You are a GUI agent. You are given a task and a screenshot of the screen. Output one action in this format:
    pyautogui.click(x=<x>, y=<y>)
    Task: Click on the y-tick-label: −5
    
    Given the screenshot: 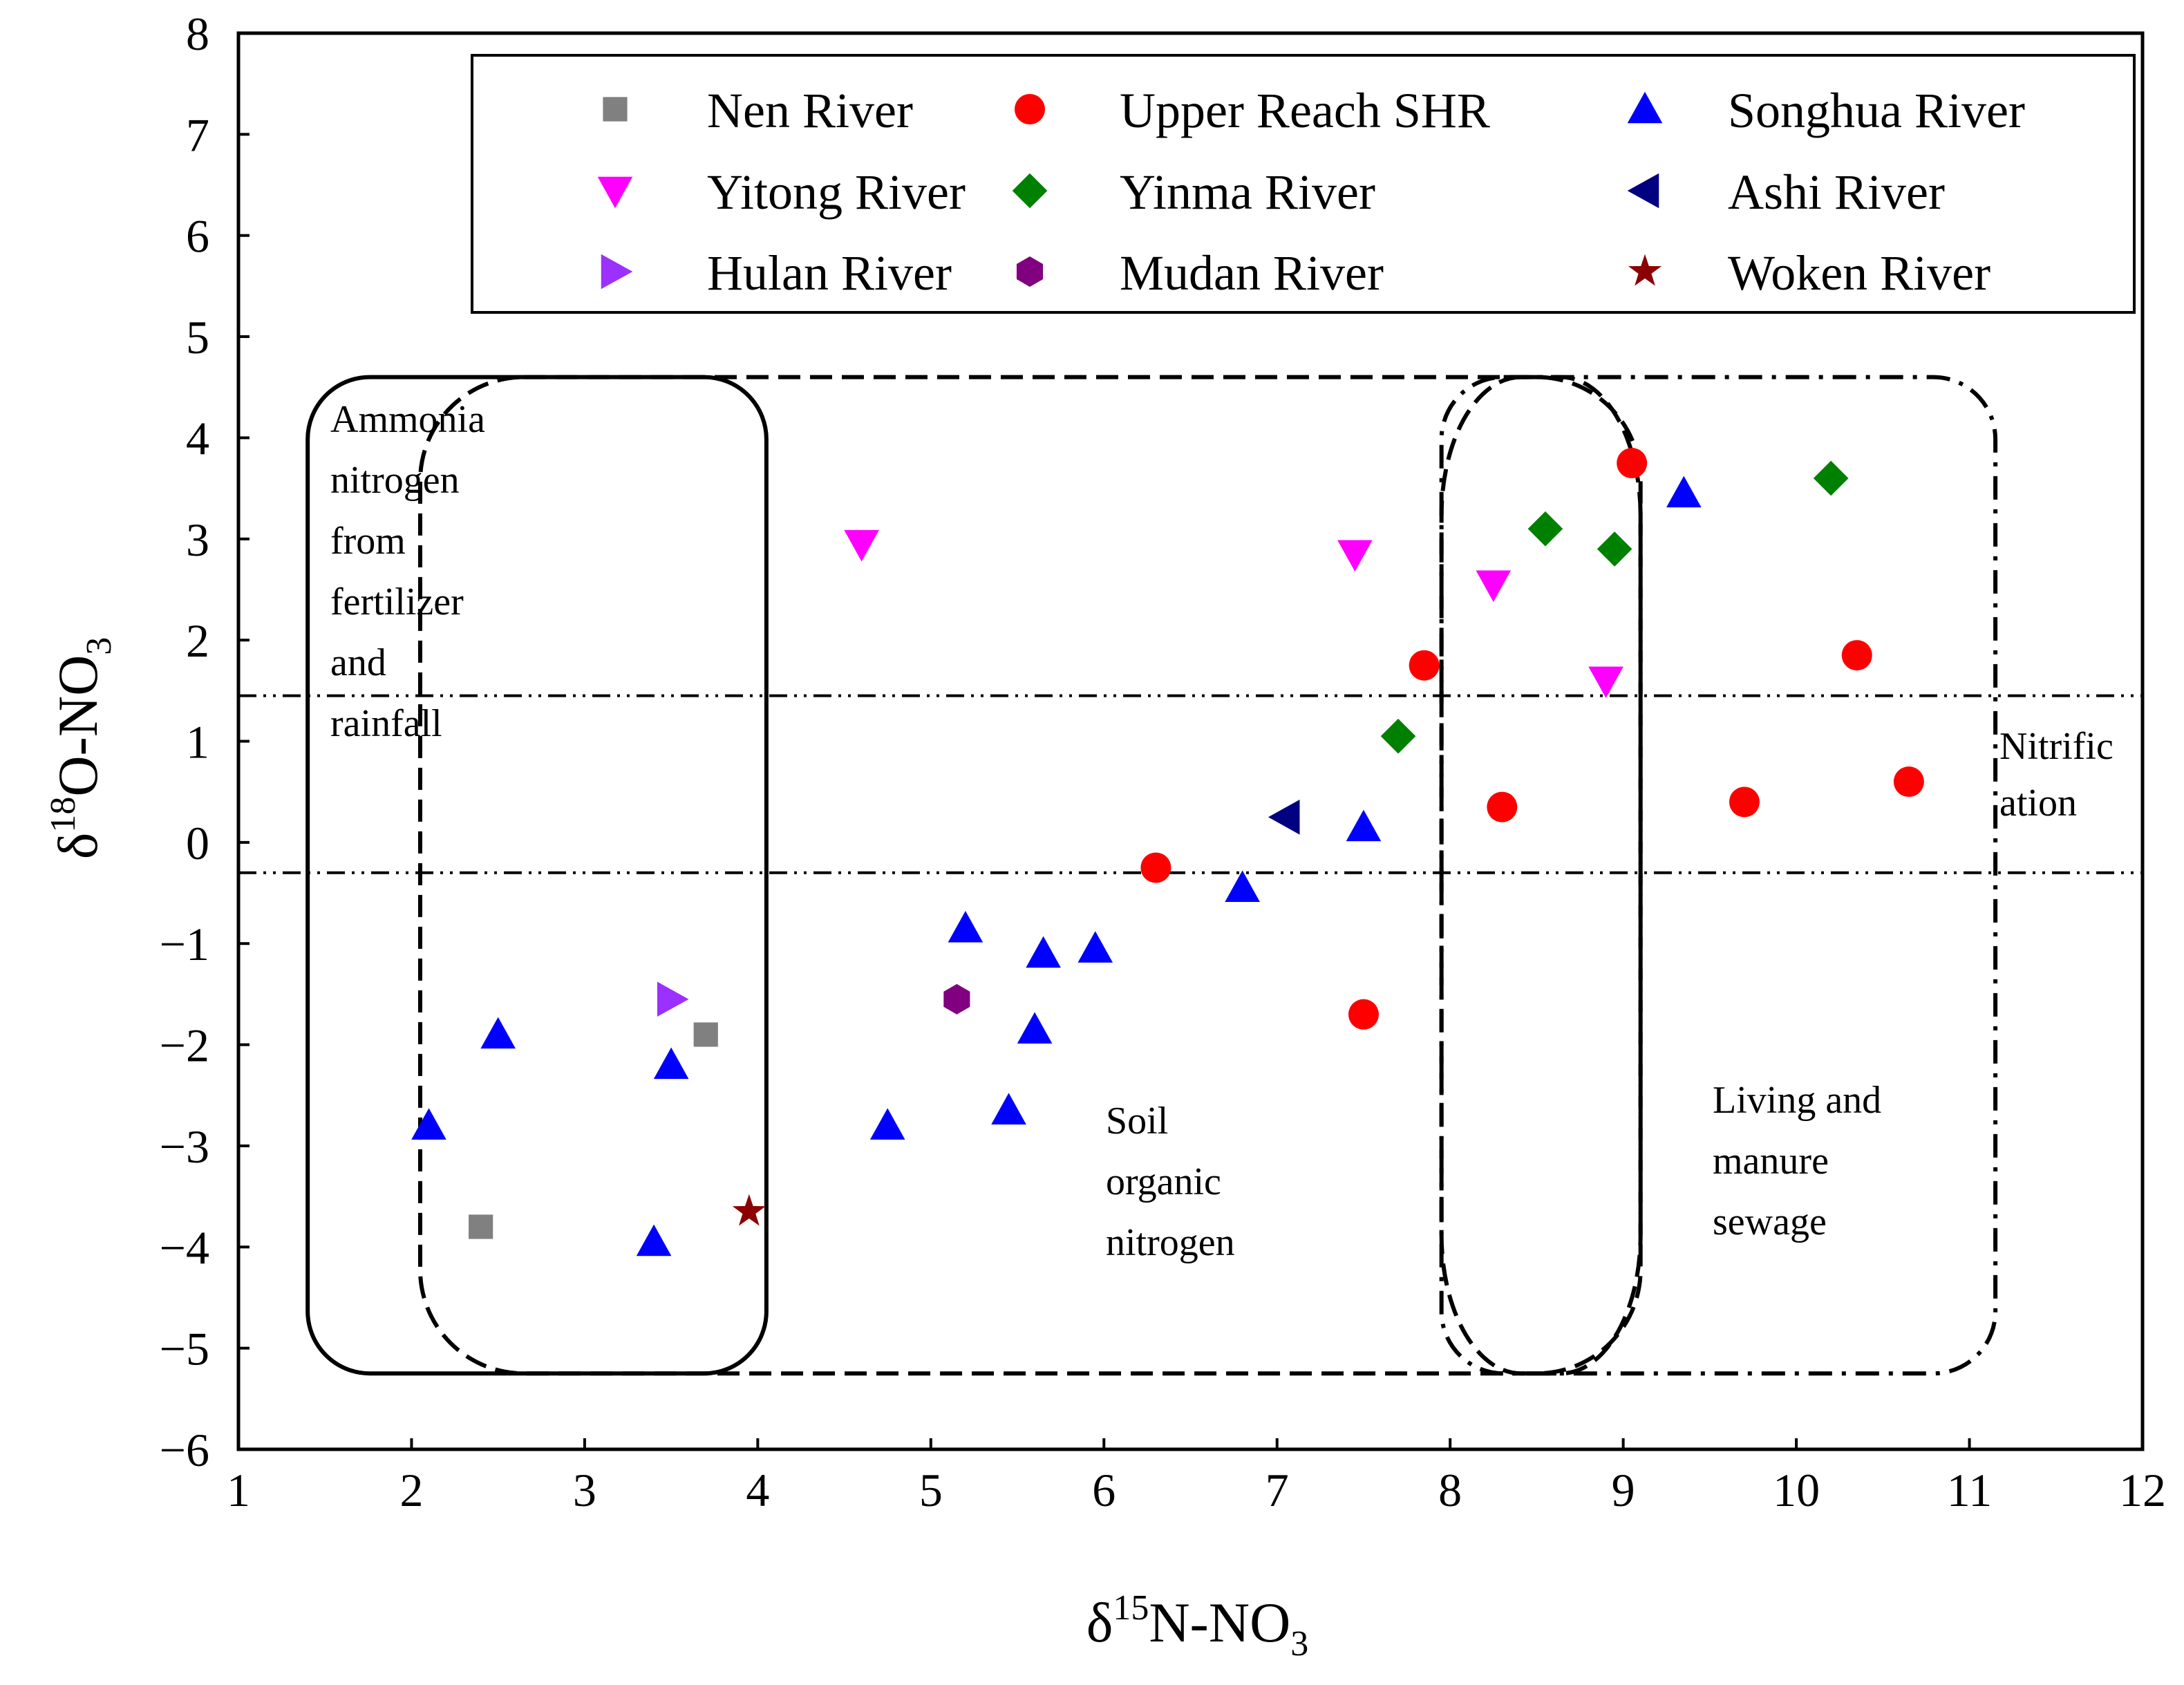 What is the action you would take?
    pyautogui.click(x=184, y=1349)
    